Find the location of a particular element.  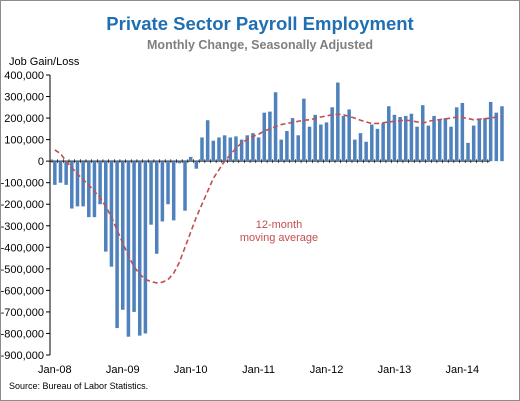

x-tick-label: Jan-12 is located at coordinates (327, 370).